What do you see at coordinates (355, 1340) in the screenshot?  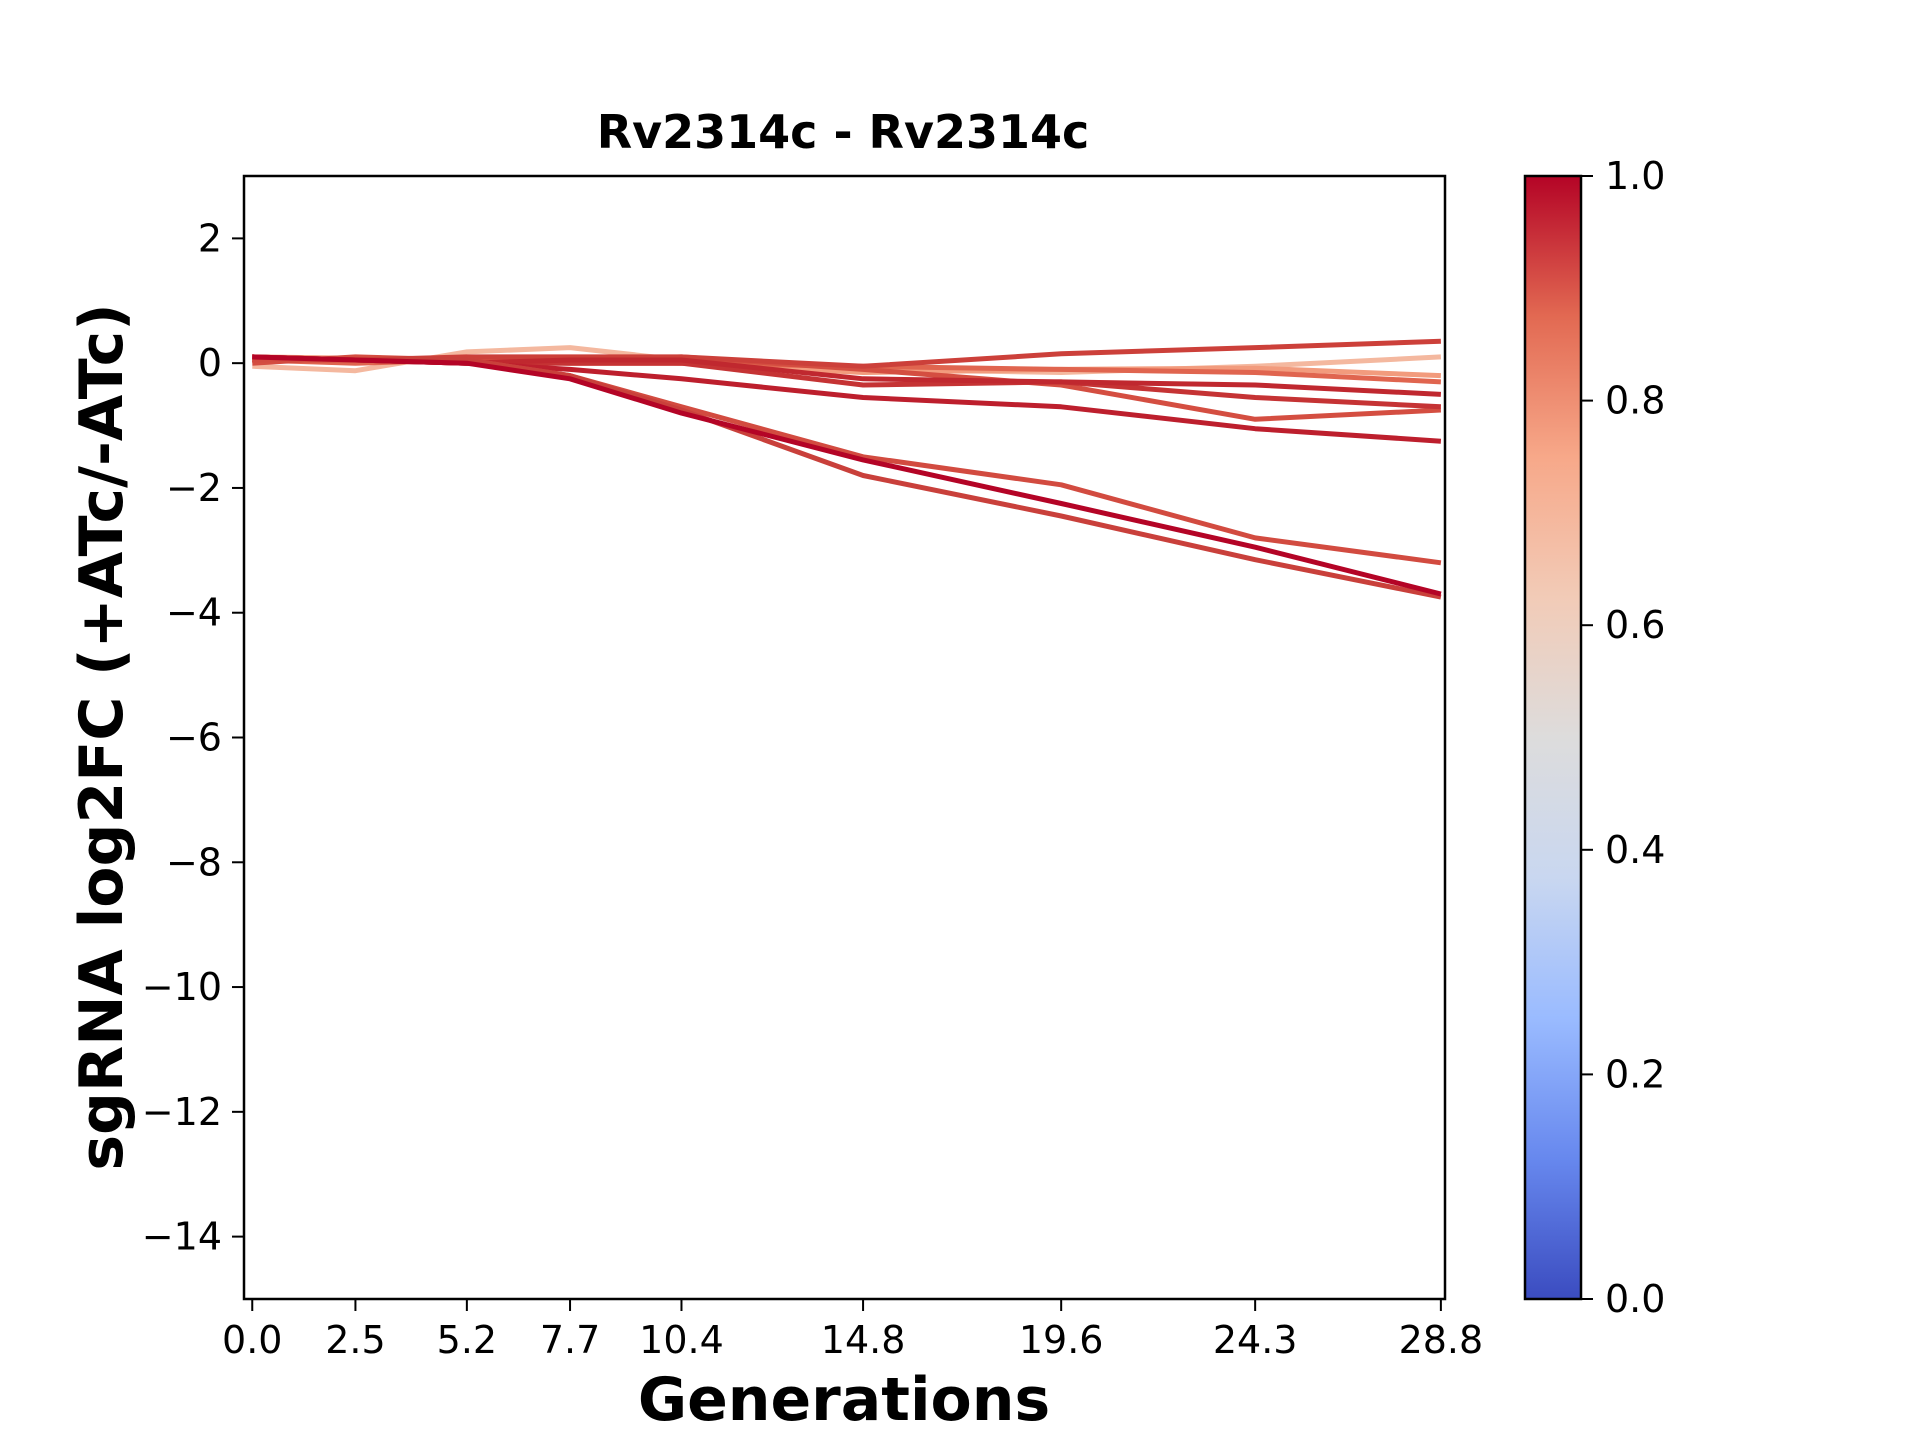 I see `x-tick-label: 2.5` at bounding box center [355, 1340].